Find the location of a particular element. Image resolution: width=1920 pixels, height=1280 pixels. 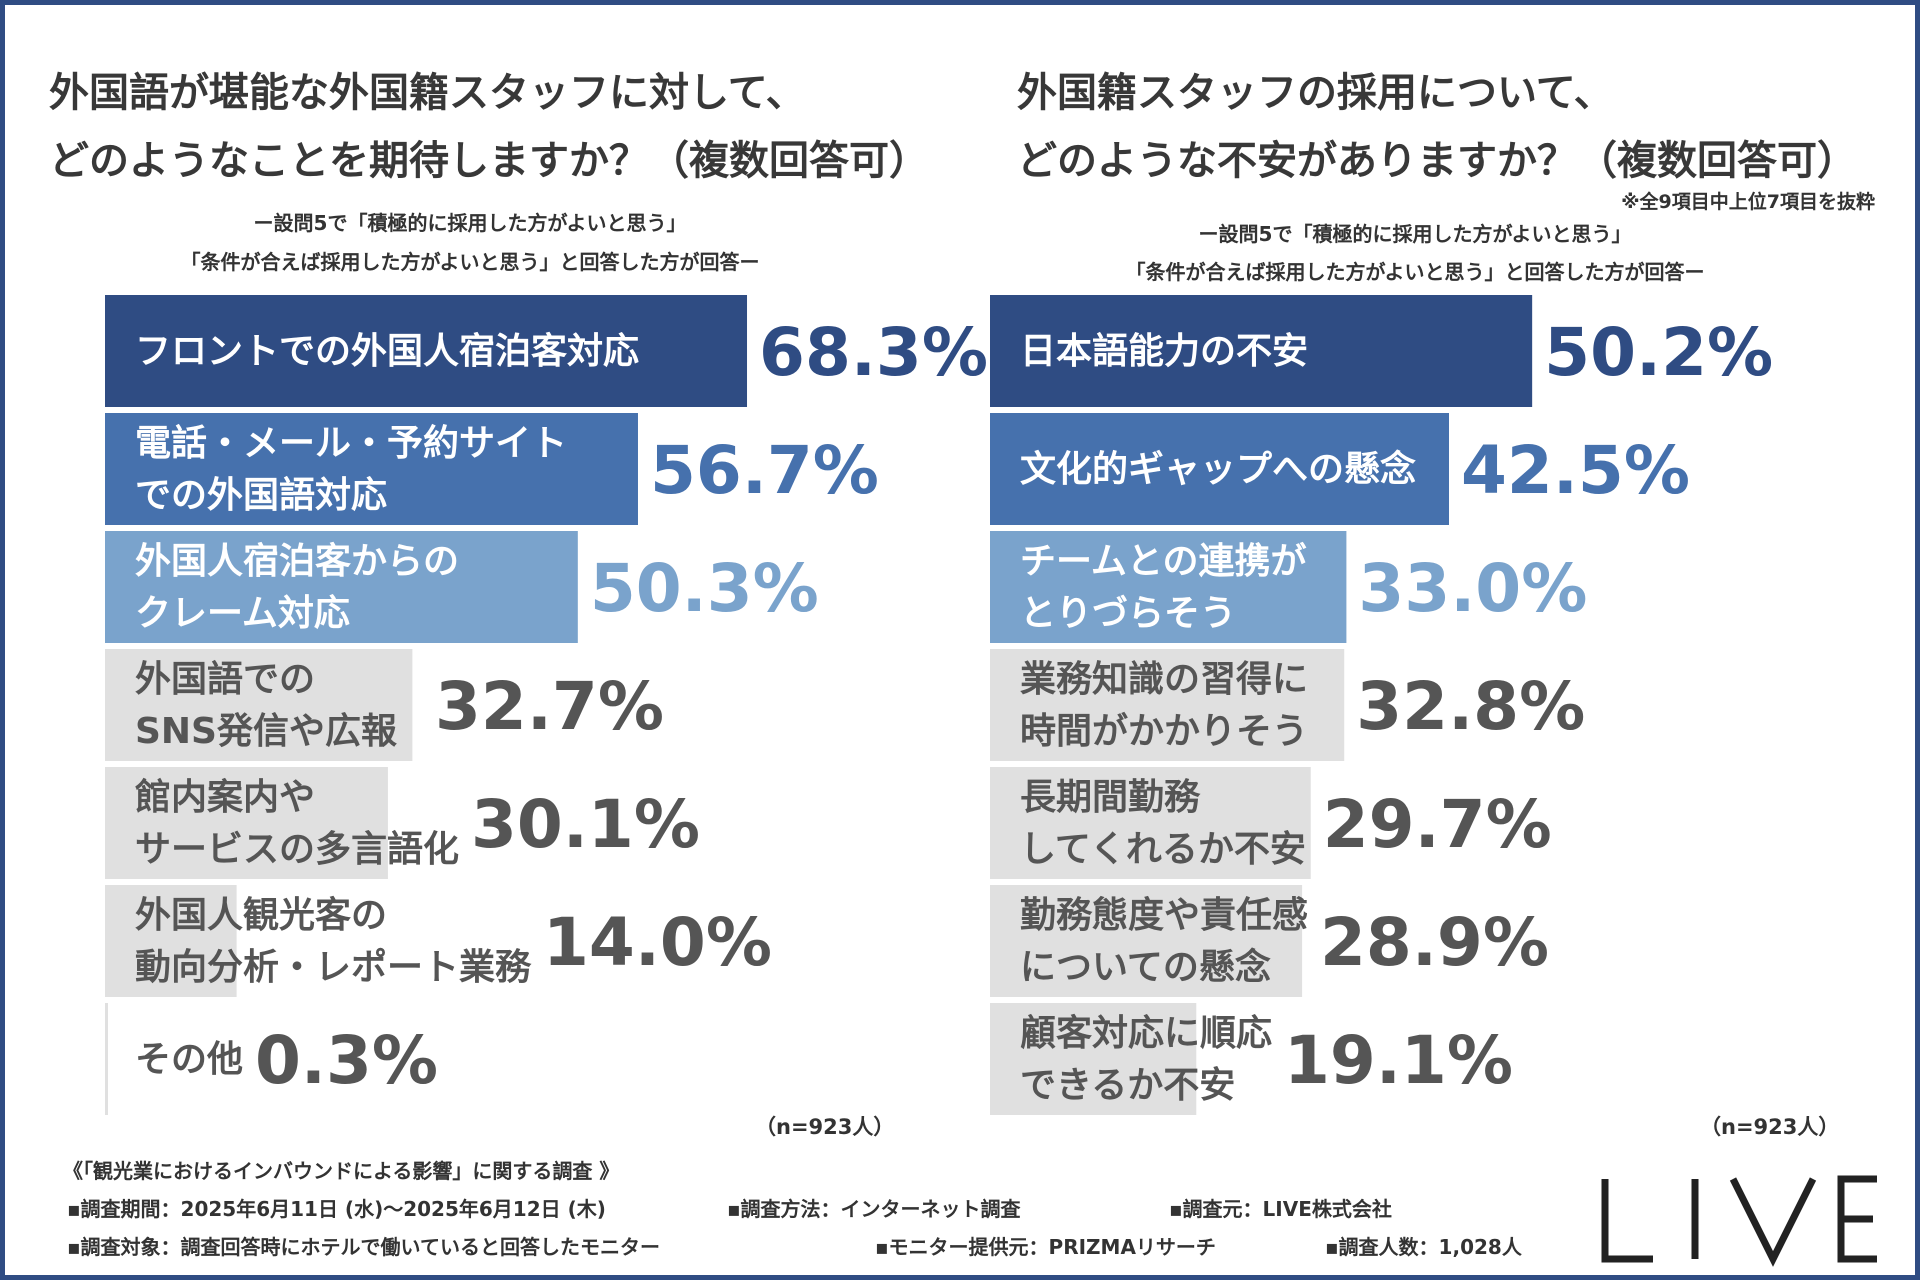

monitor-provider: ▪モニター提供元：PRIZMAリサーチ is located at coordinates (1045, 1247).